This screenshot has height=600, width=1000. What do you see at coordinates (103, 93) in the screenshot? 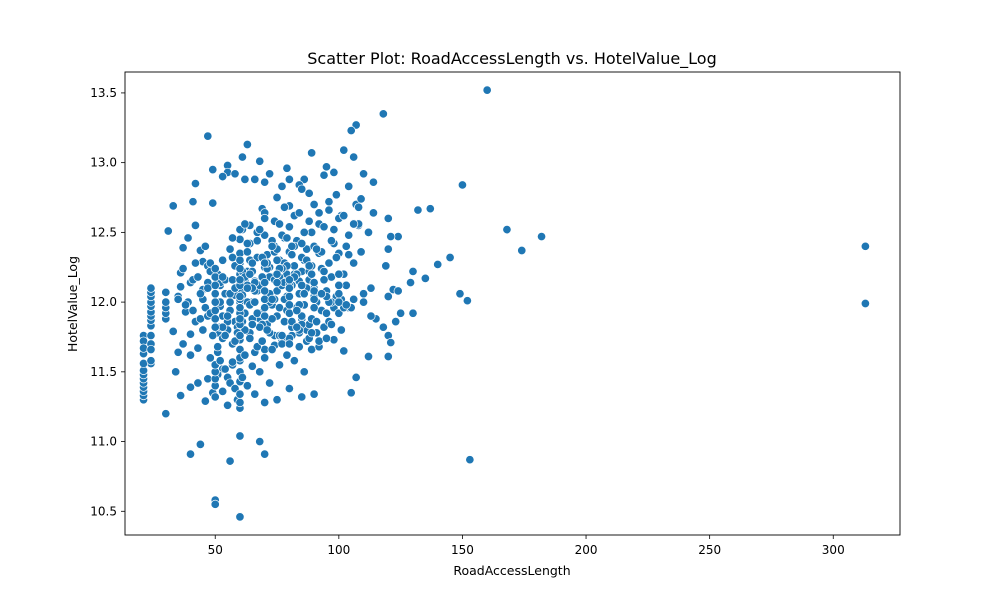
I see `y-tick-label: 13.5` at bounding box center [103, 93].